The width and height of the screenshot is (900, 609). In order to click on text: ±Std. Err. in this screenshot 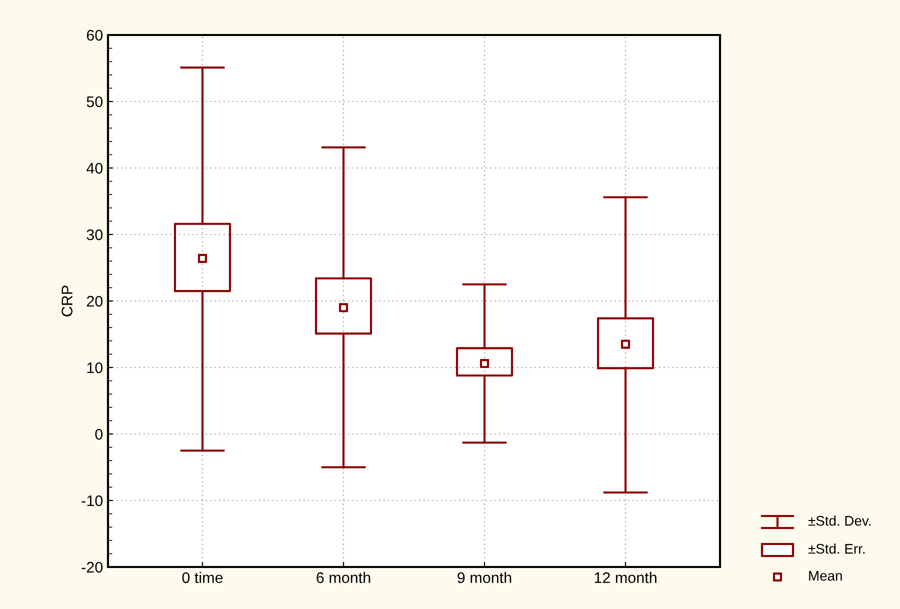, I will do `click(836, 549)`.